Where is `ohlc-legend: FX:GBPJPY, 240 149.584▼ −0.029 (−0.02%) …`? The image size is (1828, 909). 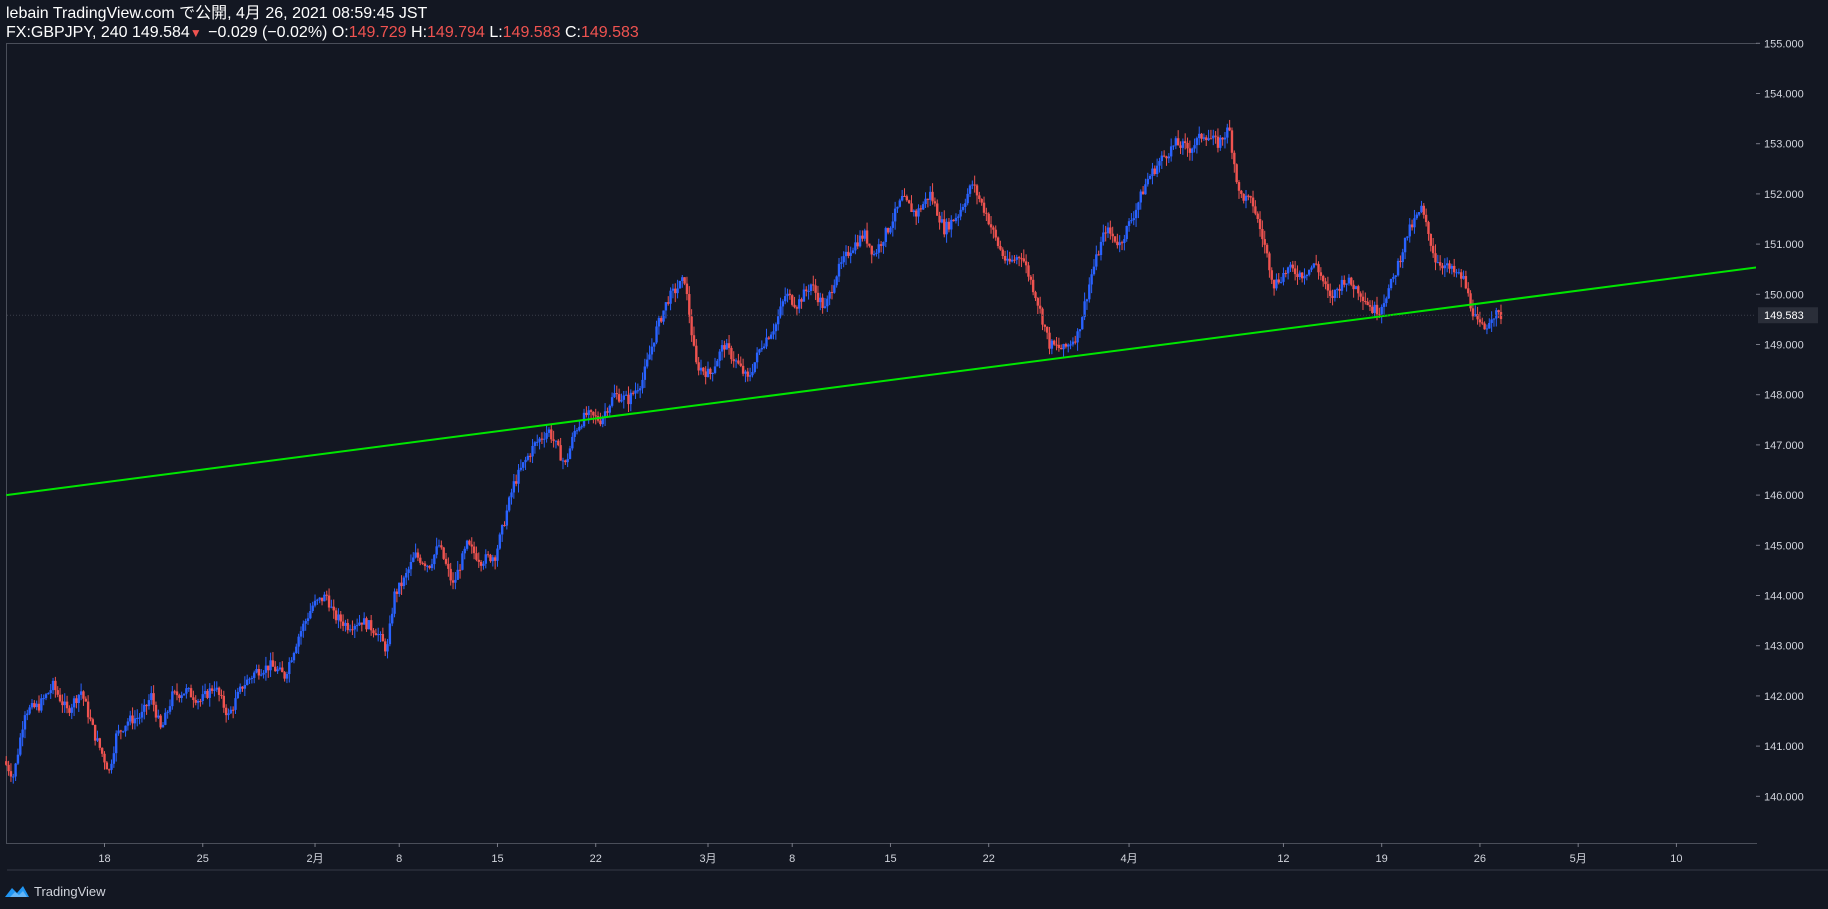
ohlc-legend: FX:GBPJPY, 240 149.584▼ −0.029 (−0.02%) … is located at coordinates (322, 33).